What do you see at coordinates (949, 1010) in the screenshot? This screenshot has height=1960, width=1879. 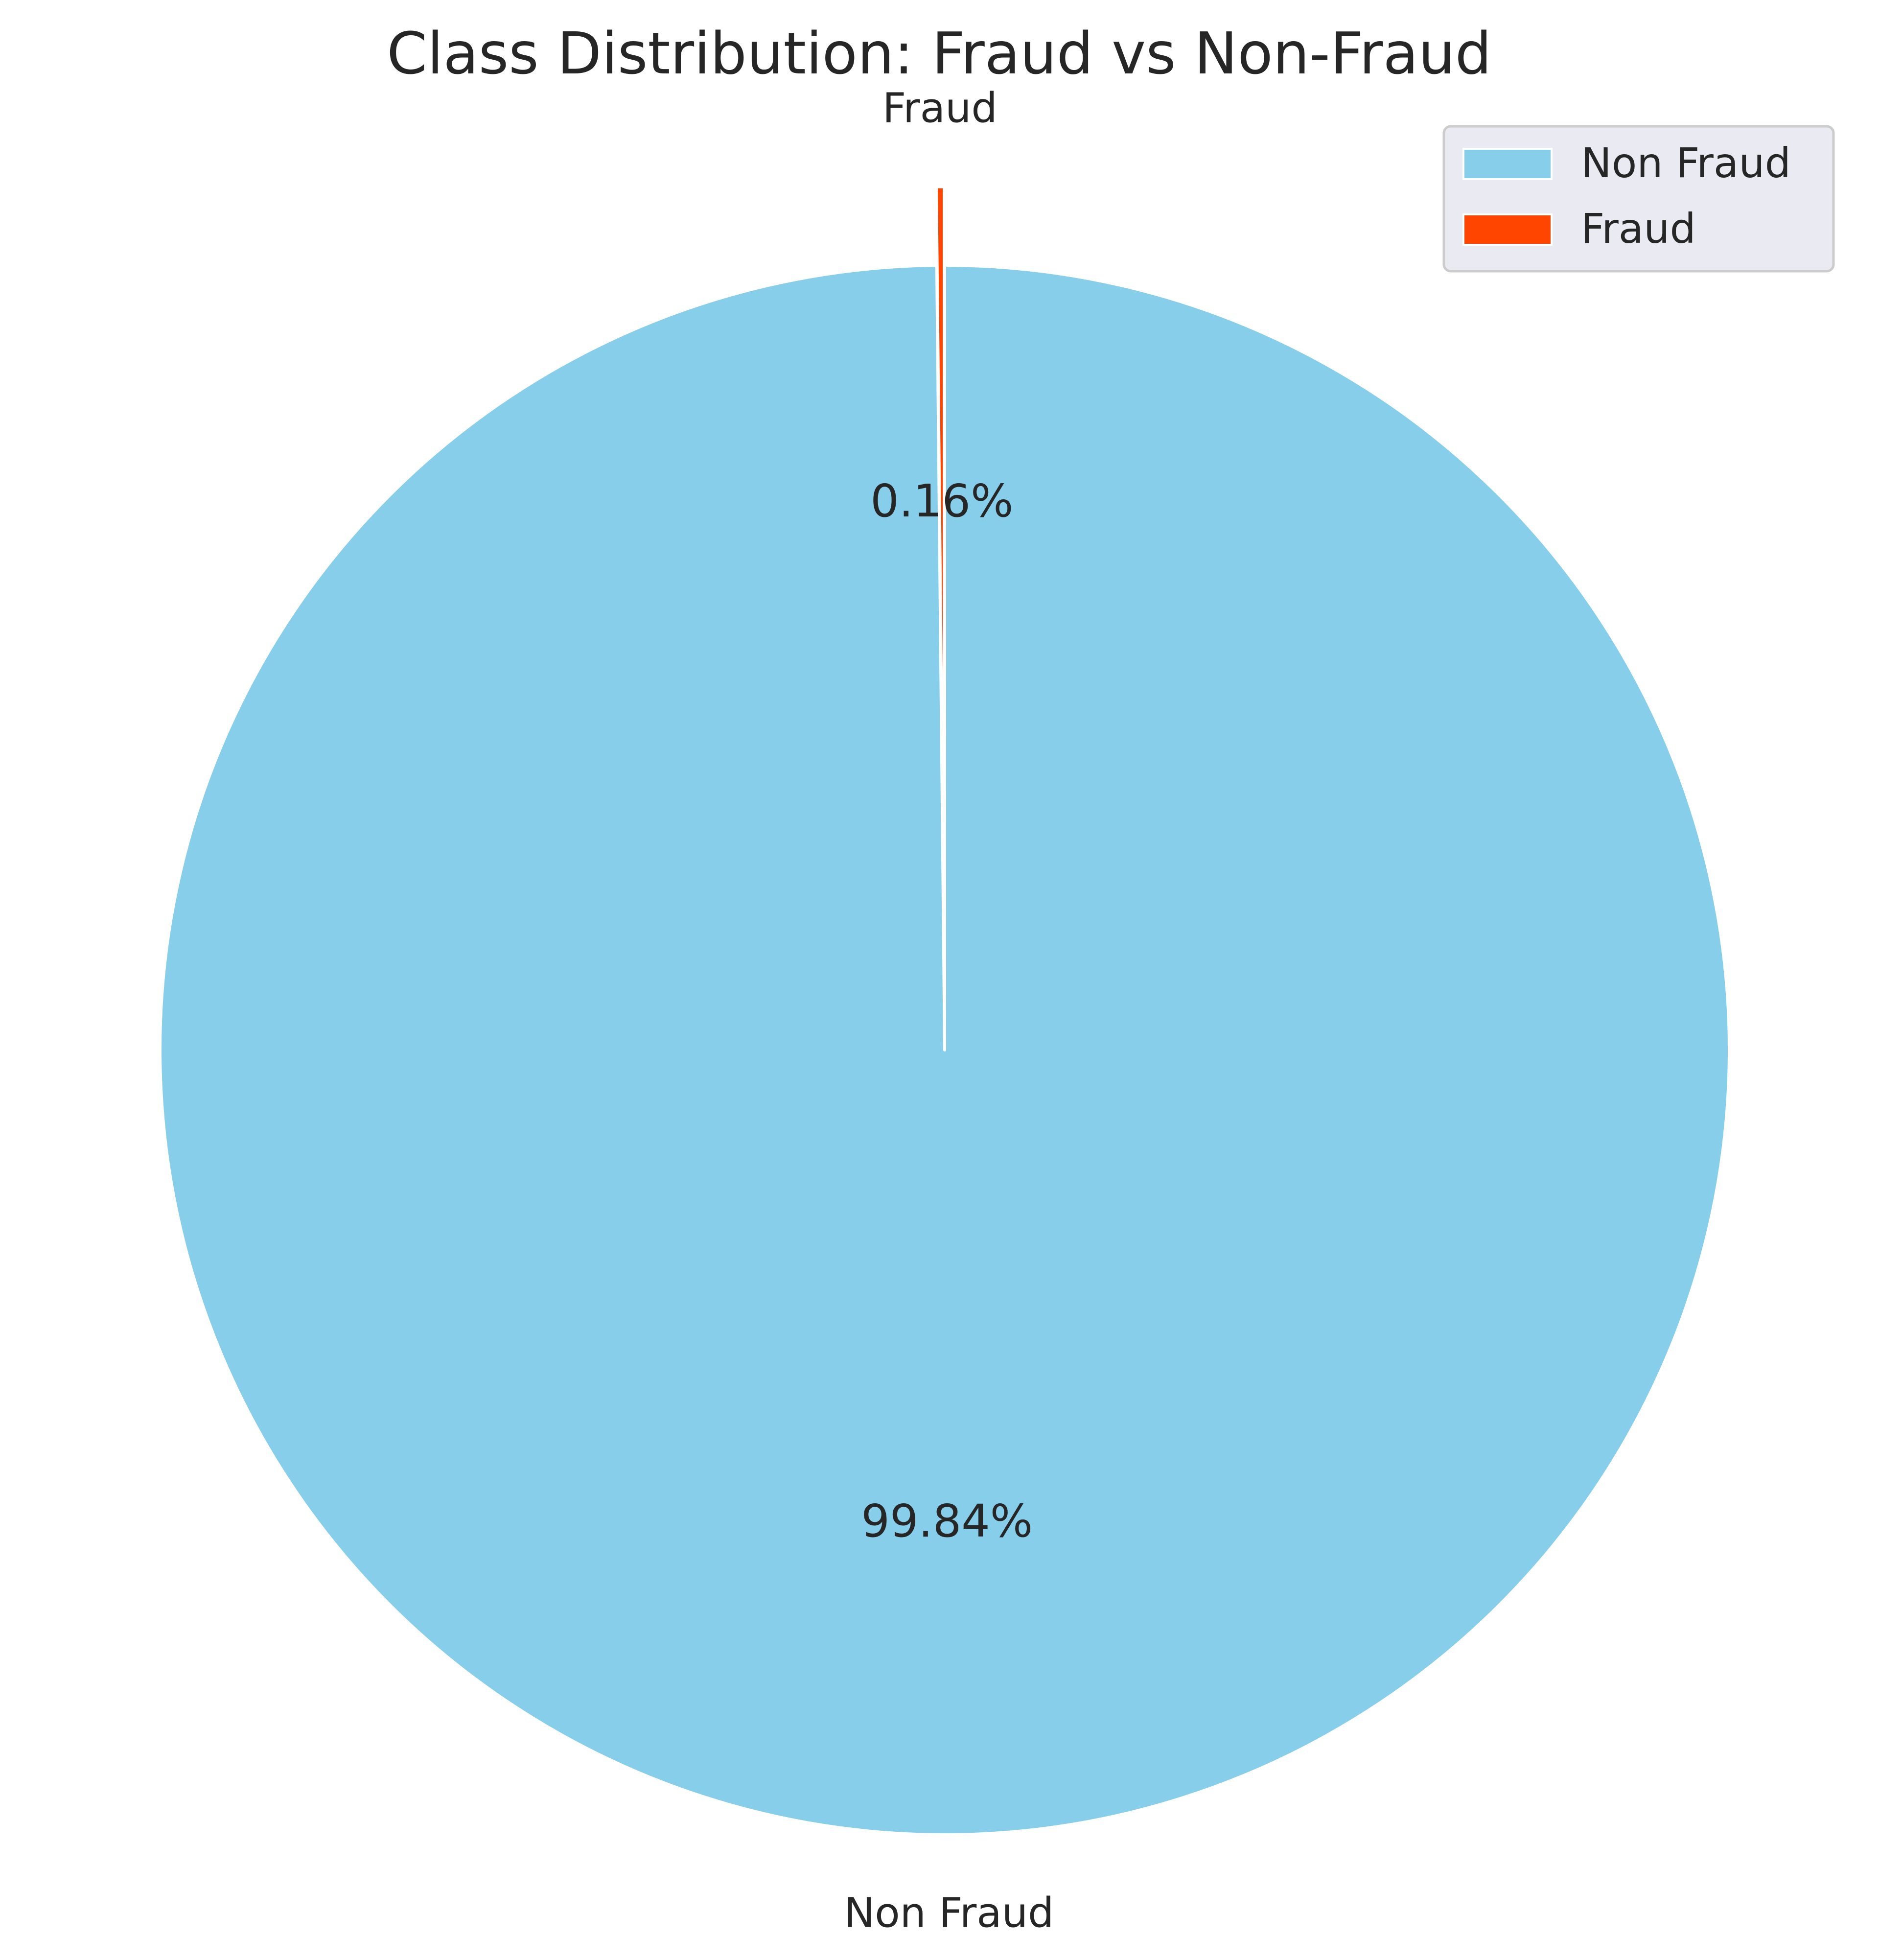 I see `pie-labels: Non Fraud 99.84% Fraud 0.16%` at bounding box center [949, 1010].